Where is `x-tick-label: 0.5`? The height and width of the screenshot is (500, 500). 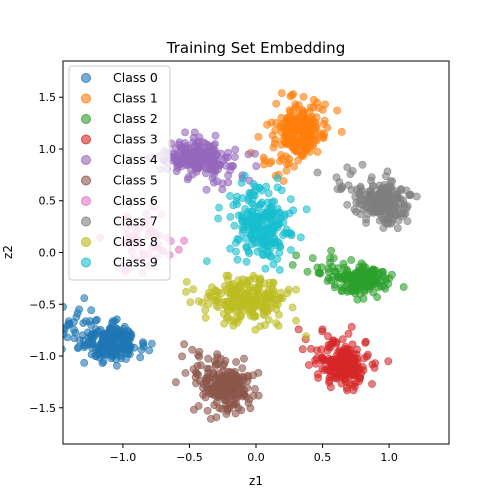 x-tick-label: 0.5 is located at coordinates (323, 457).